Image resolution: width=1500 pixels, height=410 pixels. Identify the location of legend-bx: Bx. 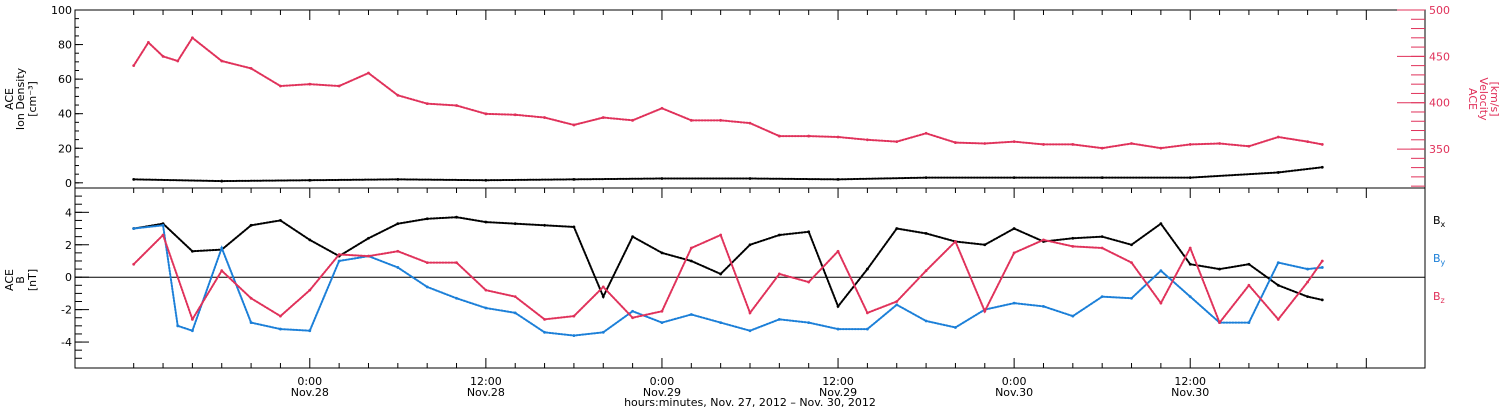
(1439, 221).